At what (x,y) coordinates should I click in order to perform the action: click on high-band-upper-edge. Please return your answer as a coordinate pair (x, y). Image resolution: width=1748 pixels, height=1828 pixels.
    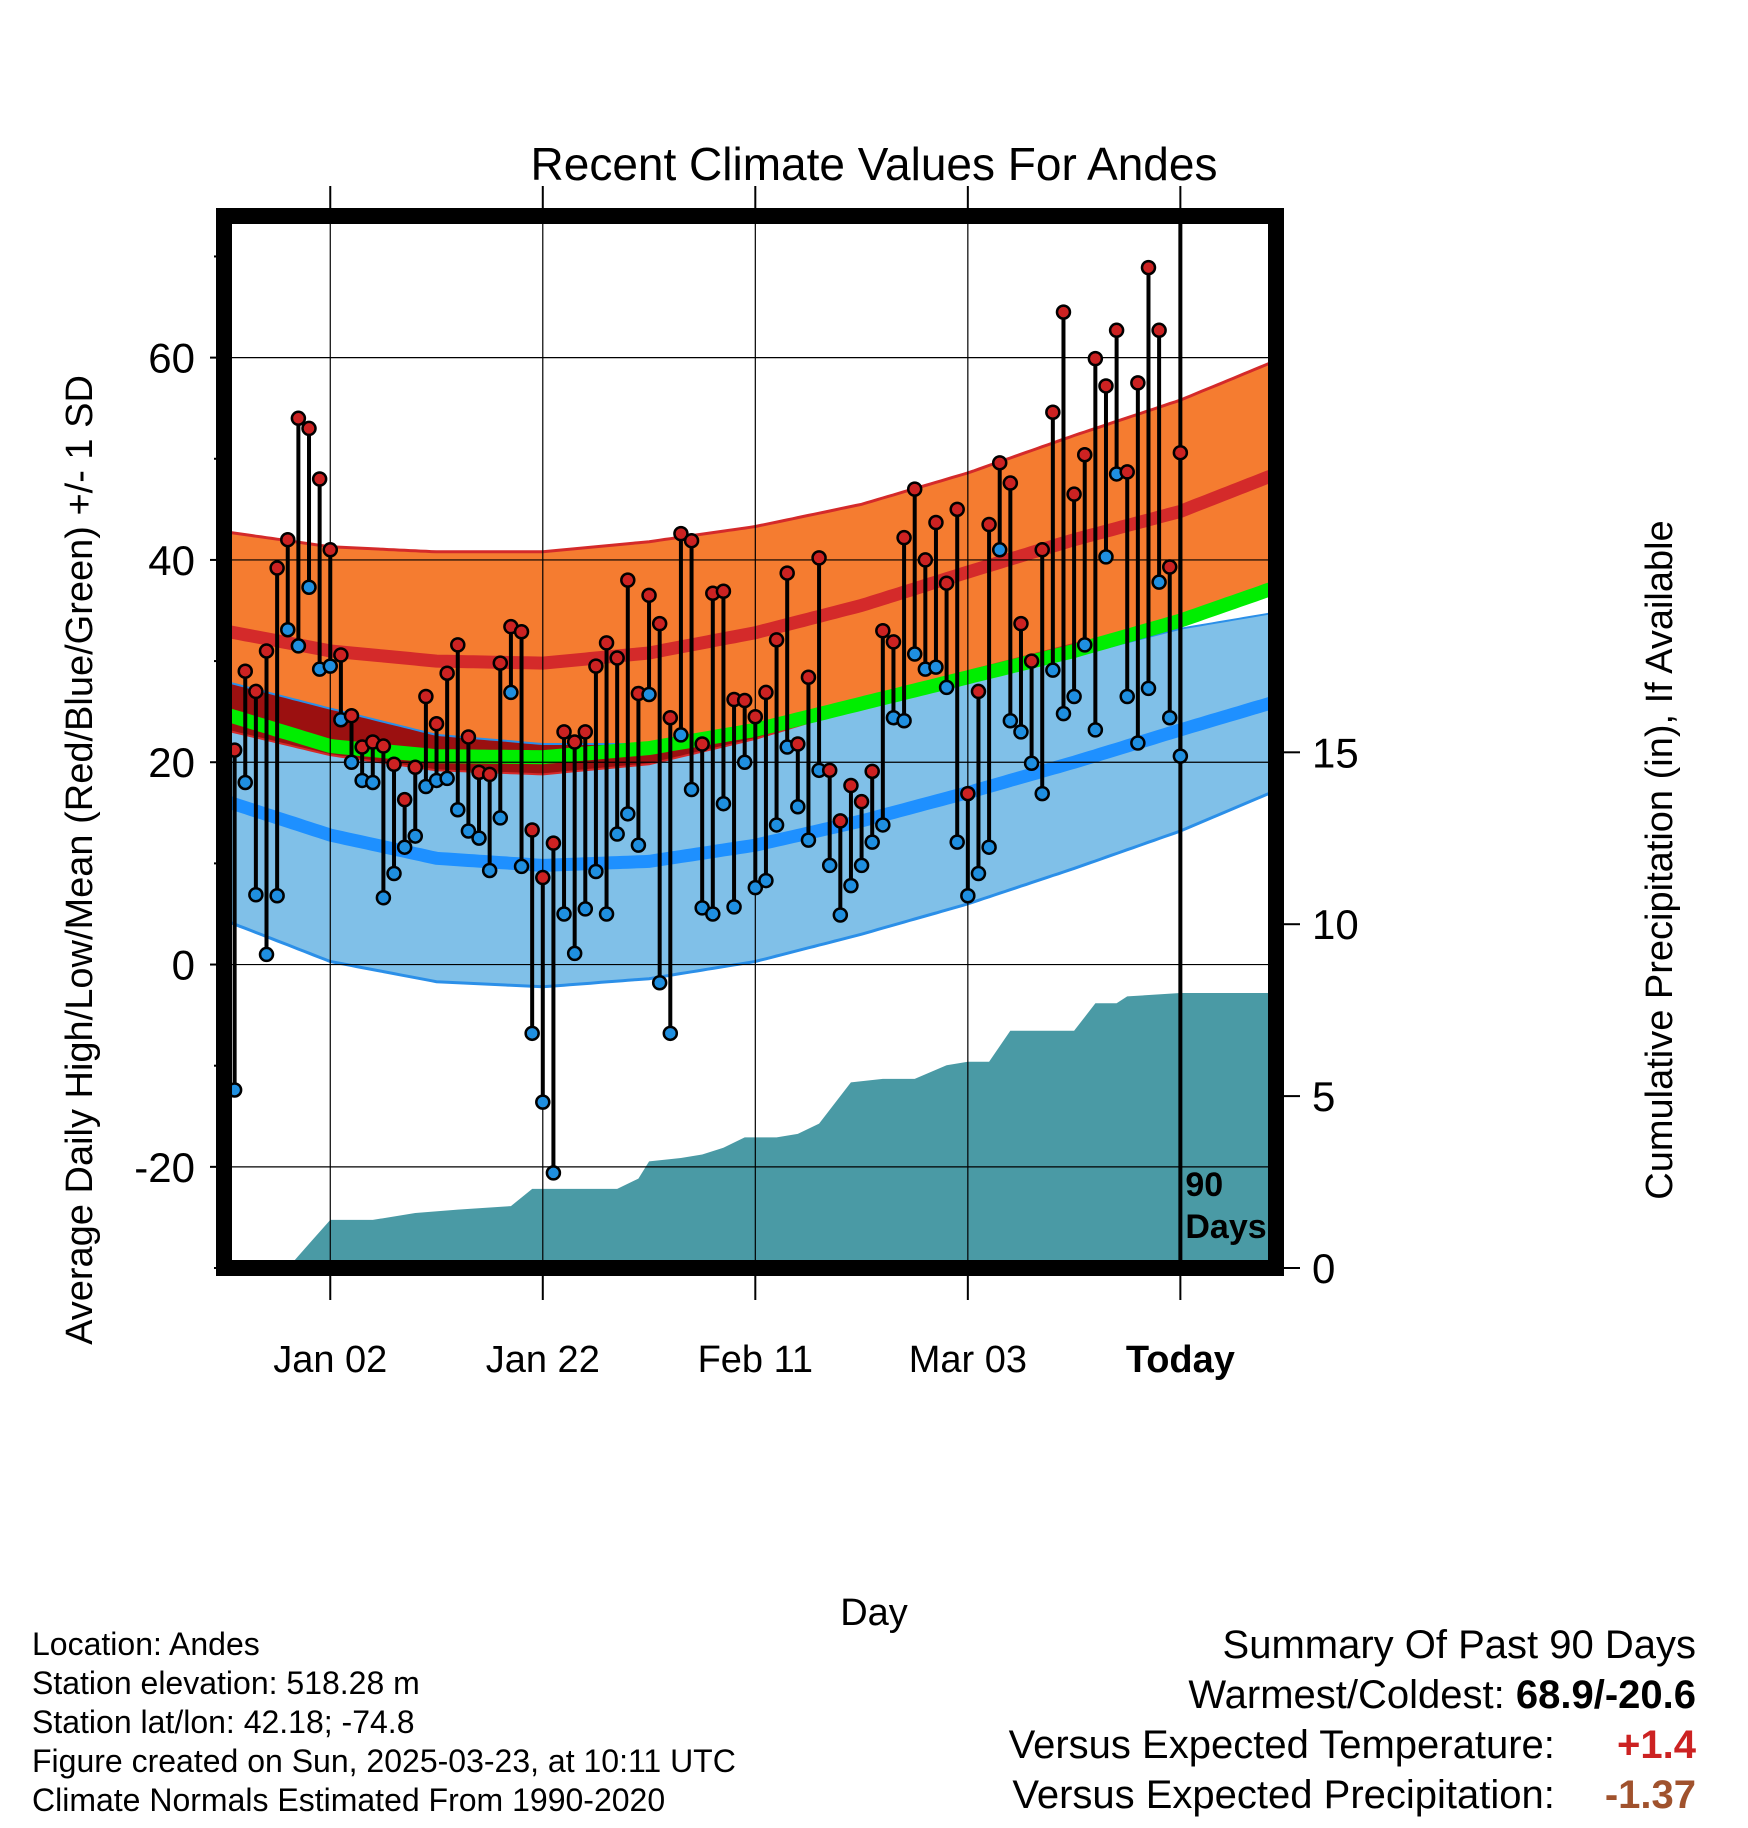
    Looking at the image, I should click on (750, 456).